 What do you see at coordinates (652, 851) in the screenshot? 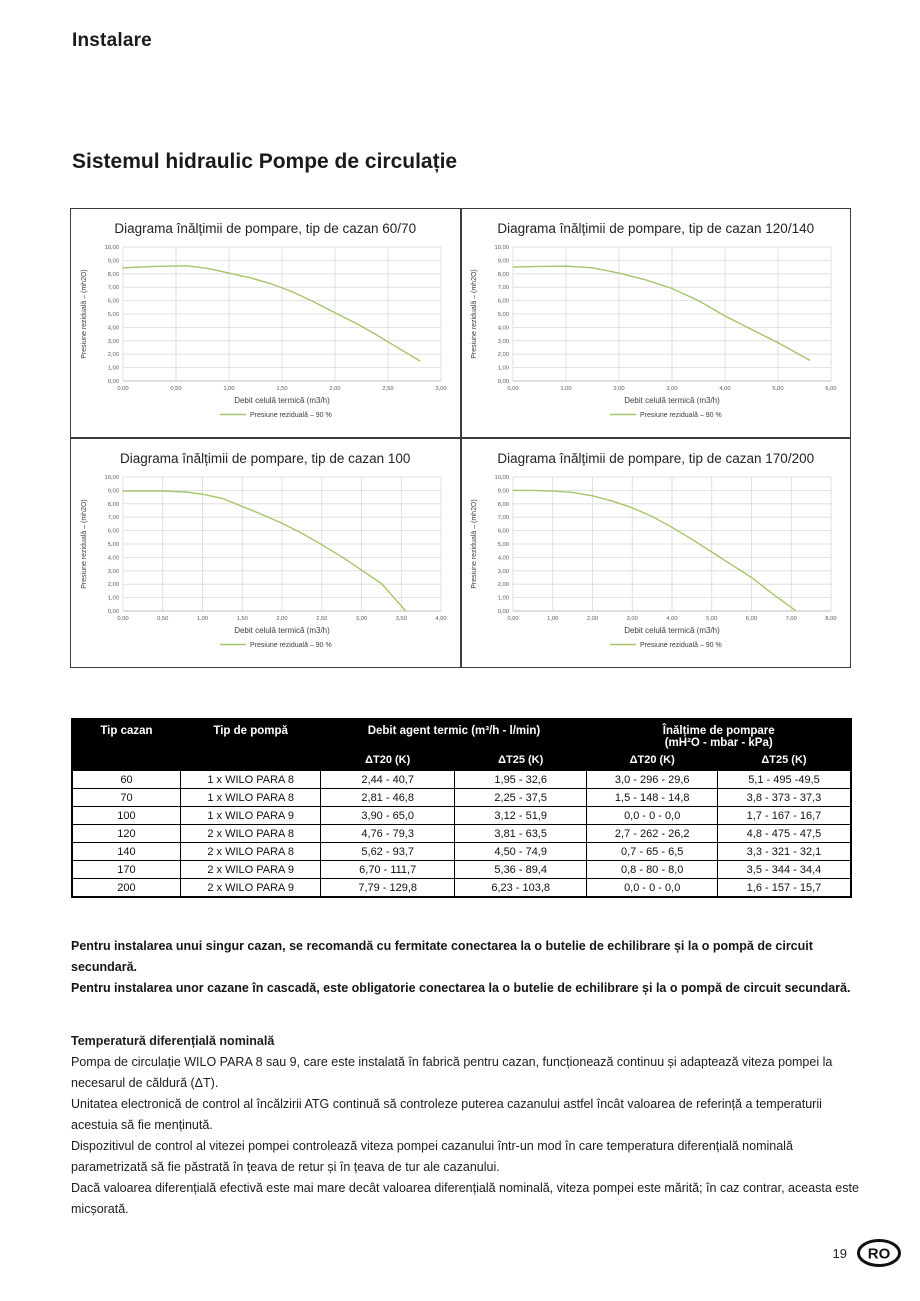
I see `table-cell: 0,7 - 65 - 6,5` at bounding box center [652, 851].